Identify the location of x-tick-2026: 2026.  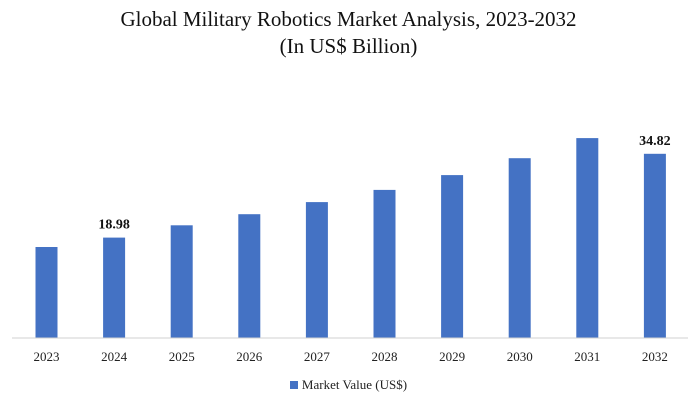
(249, 356).